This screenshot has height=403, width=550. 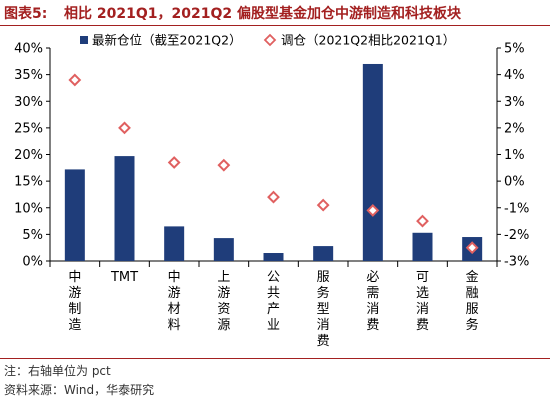 What do you see at coordinates (79, 390) in the screenshot?
I see `source-note: 资料来源：Wind，华泰研究` at bounding box center [79, 390].